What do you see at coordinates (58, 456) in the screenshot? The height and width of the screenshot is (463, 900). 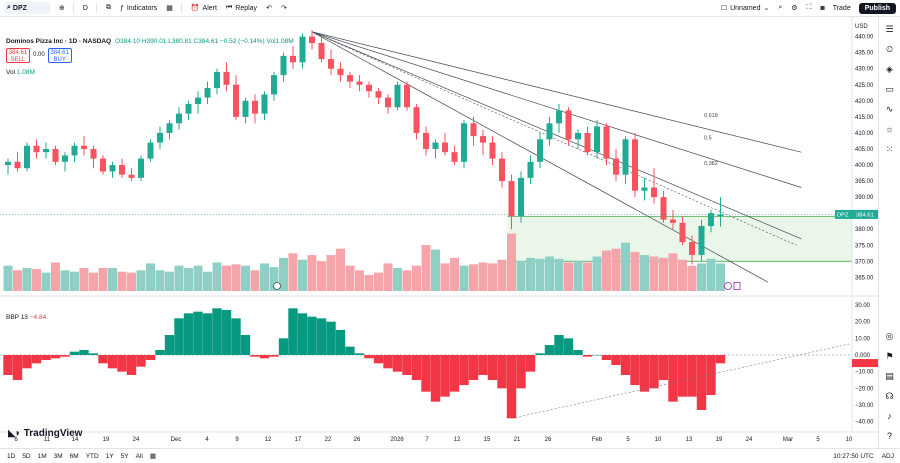 I see `range-3m: 3M` at bounding box center [58, 456].